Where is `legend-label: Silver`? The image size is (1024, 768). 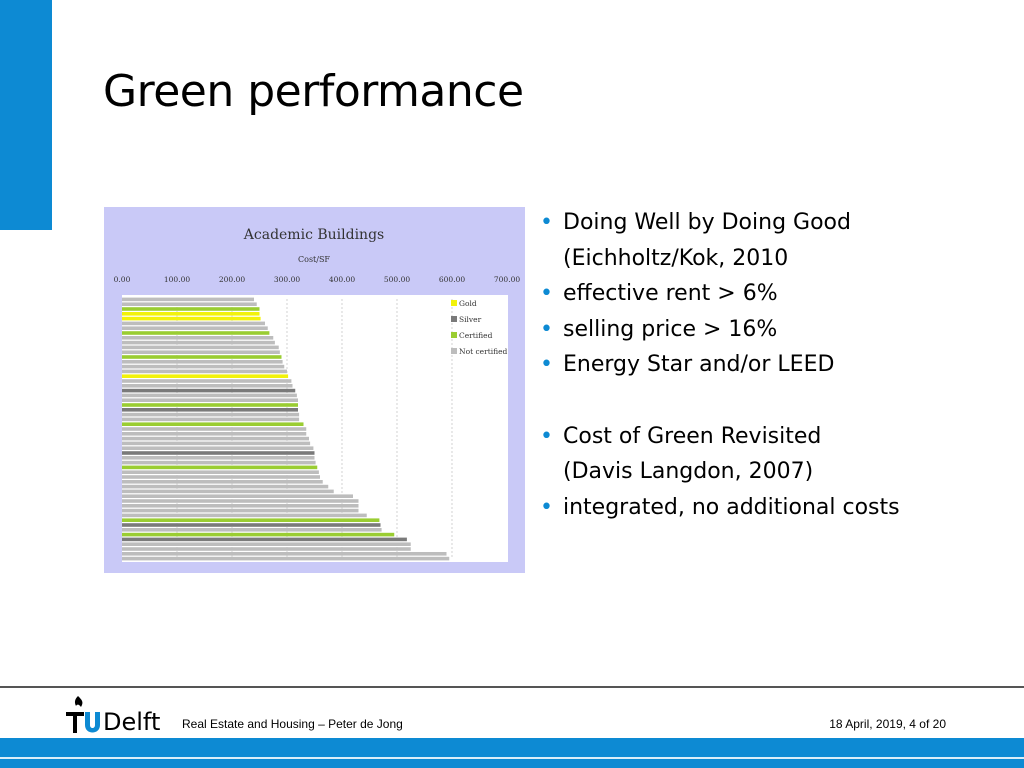 legend-label: Silver is located at coordinates (470, 319).